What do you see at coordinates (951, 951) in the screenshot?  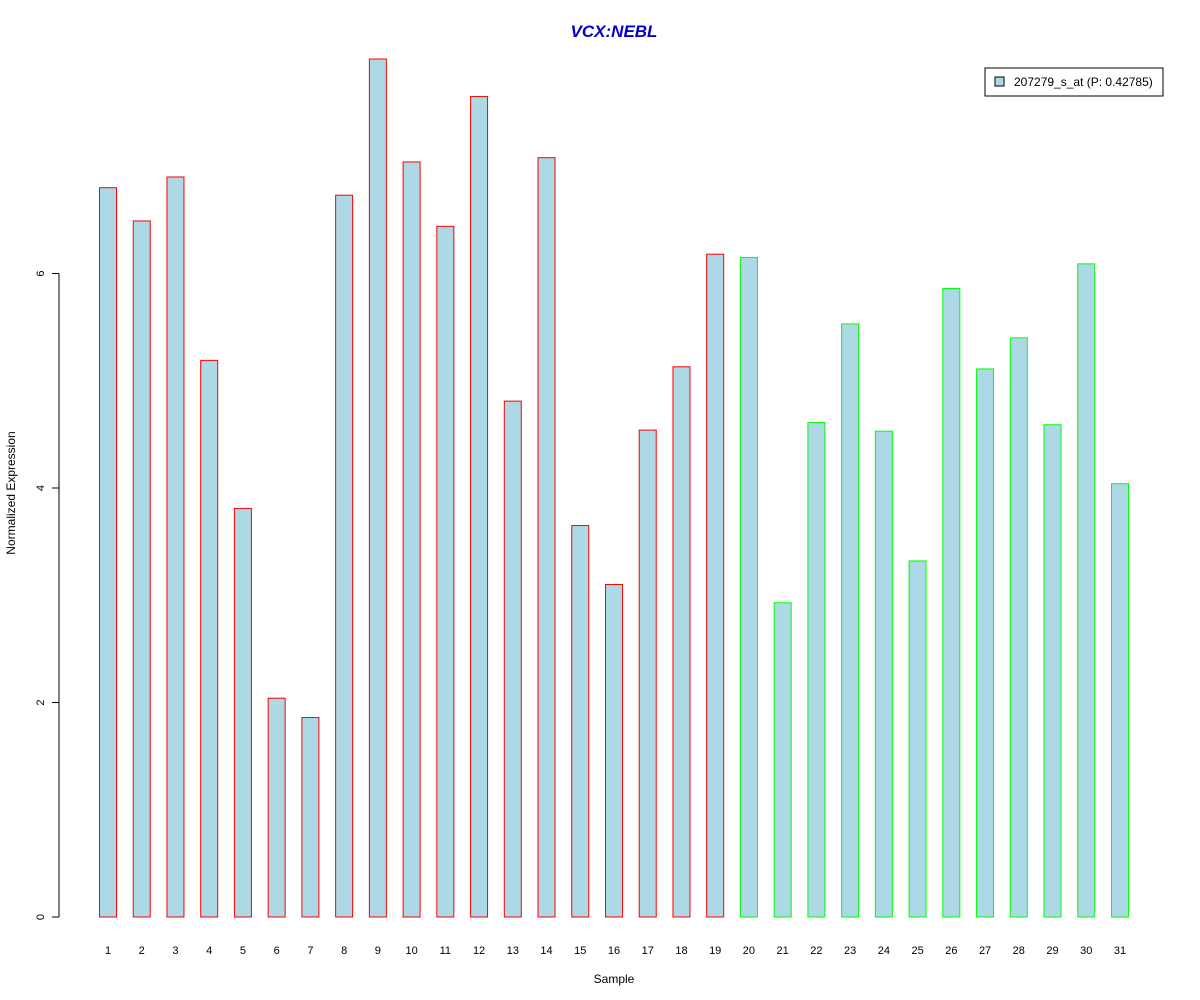 I see `x-tick-label: 26` at bounding box center [951, 951].